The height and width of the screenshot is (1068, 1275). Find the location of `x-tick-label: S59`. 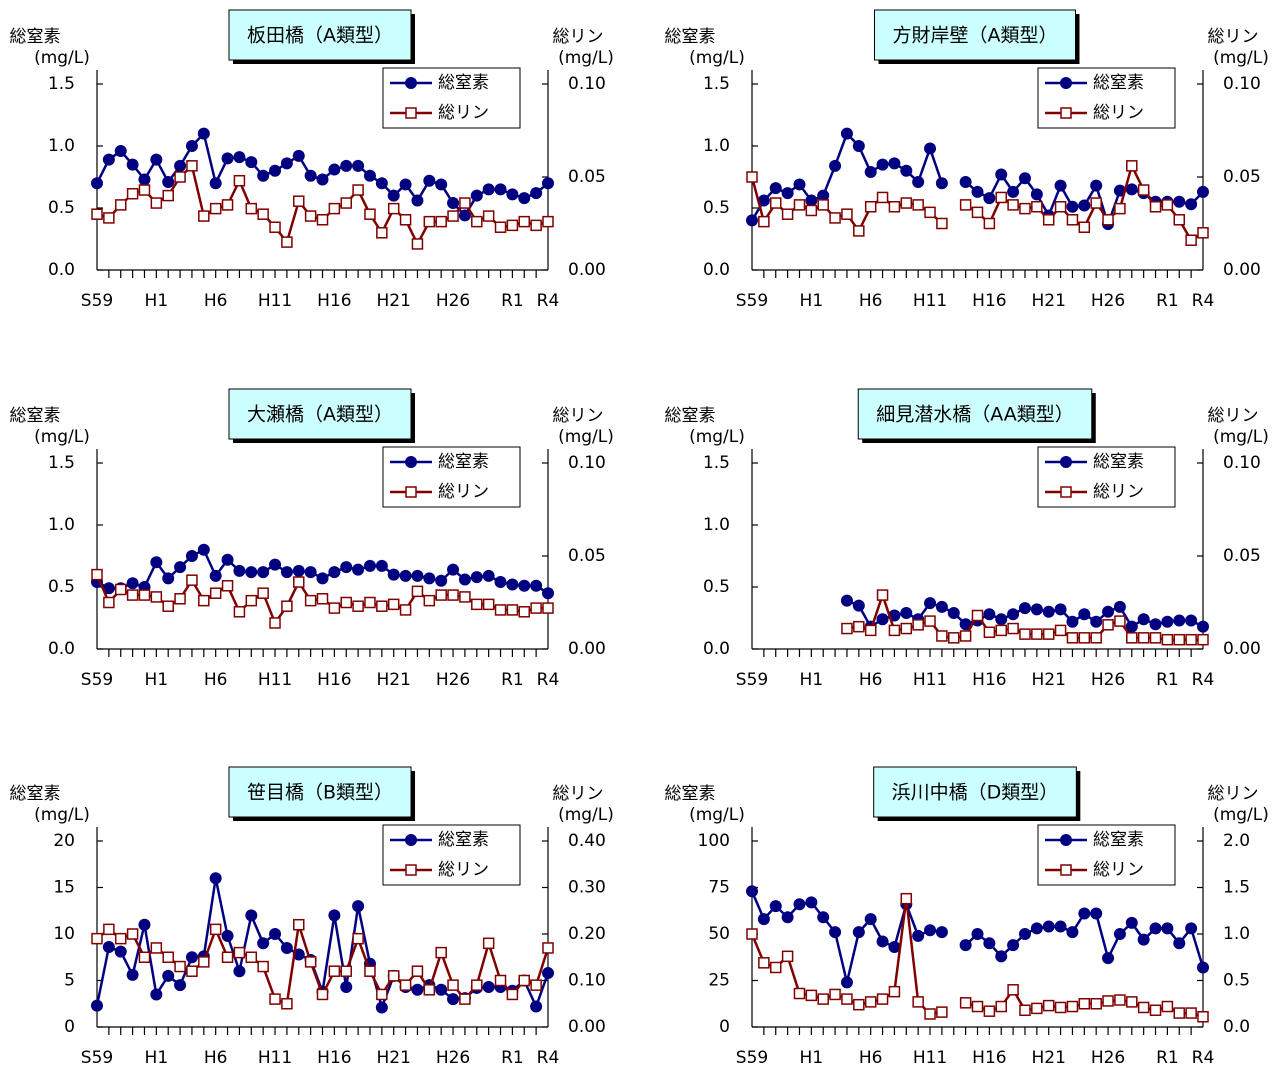

x-tick-label: S59 is located at coordinates (97, 680).